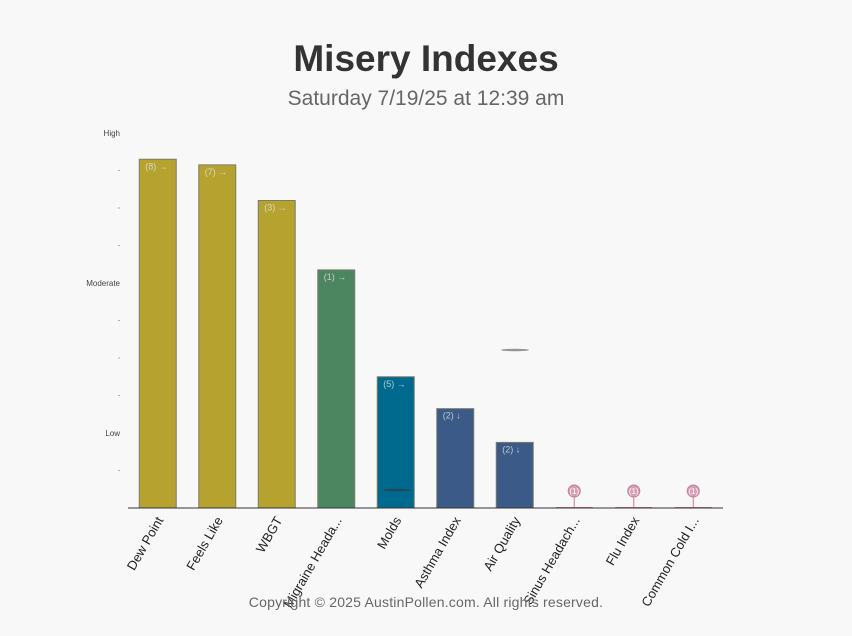 The width and height of the screenshot is (852, 636). What do you see at coordinates (269, 534) in the screenshot?
I see `x-tick-label: WBGT` at bounding box center [269, 534].